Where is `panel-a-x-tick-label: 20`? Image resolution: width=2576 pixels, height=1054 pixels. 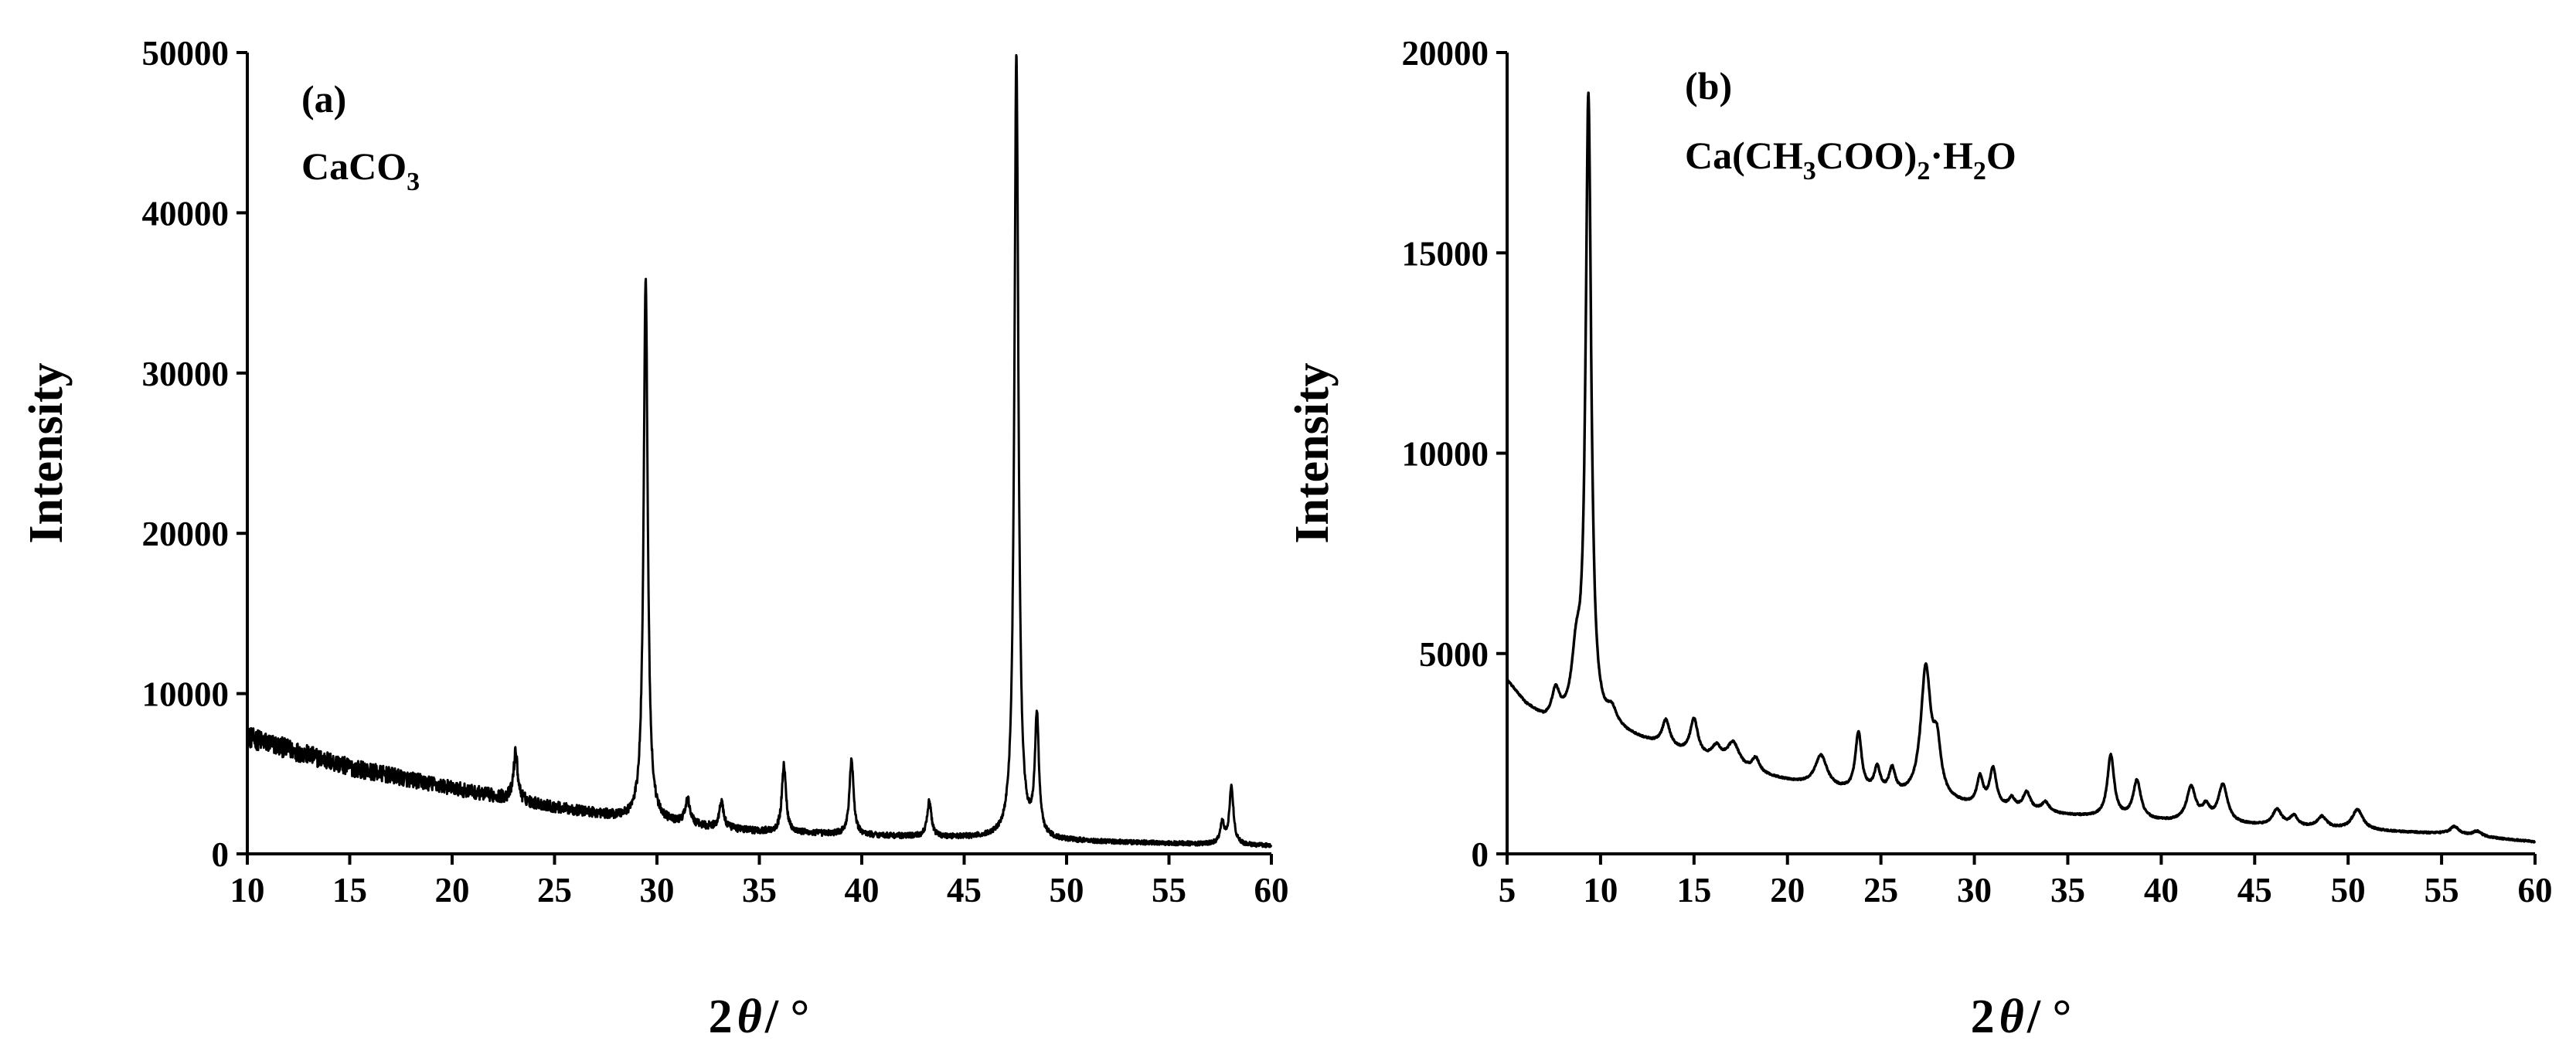 panel-a-x-tick-label: 20 is located at coordinates (452, 890).